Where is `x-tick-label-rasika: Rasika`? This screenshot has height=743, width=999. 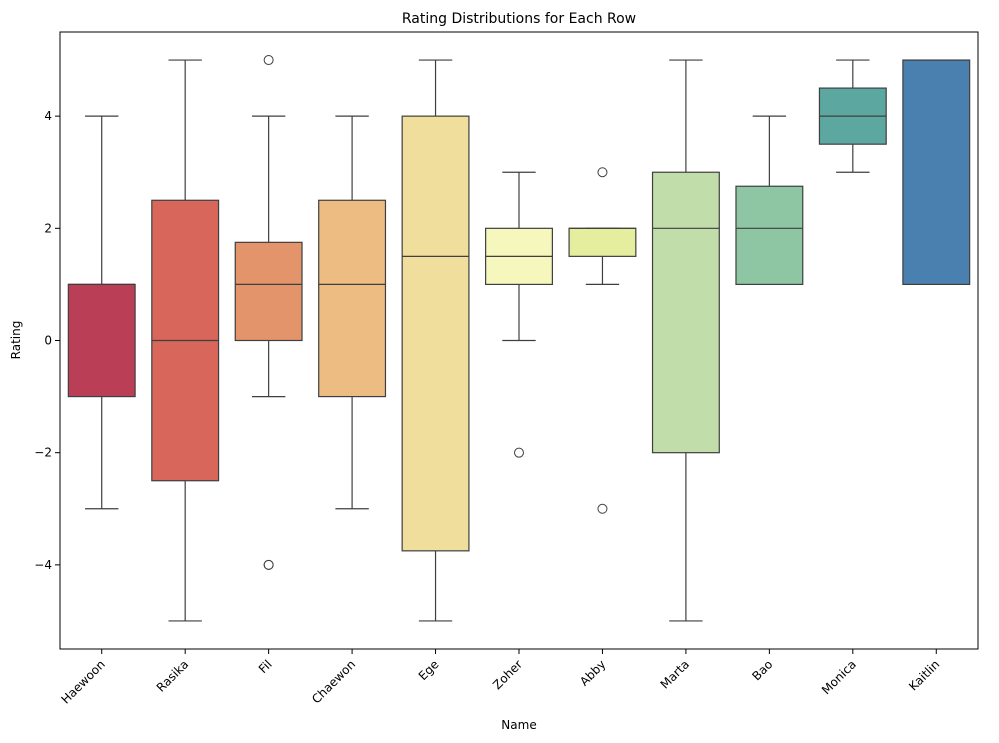 x-tick-label-rasika: Rasika is located at coordinates (173, 676).